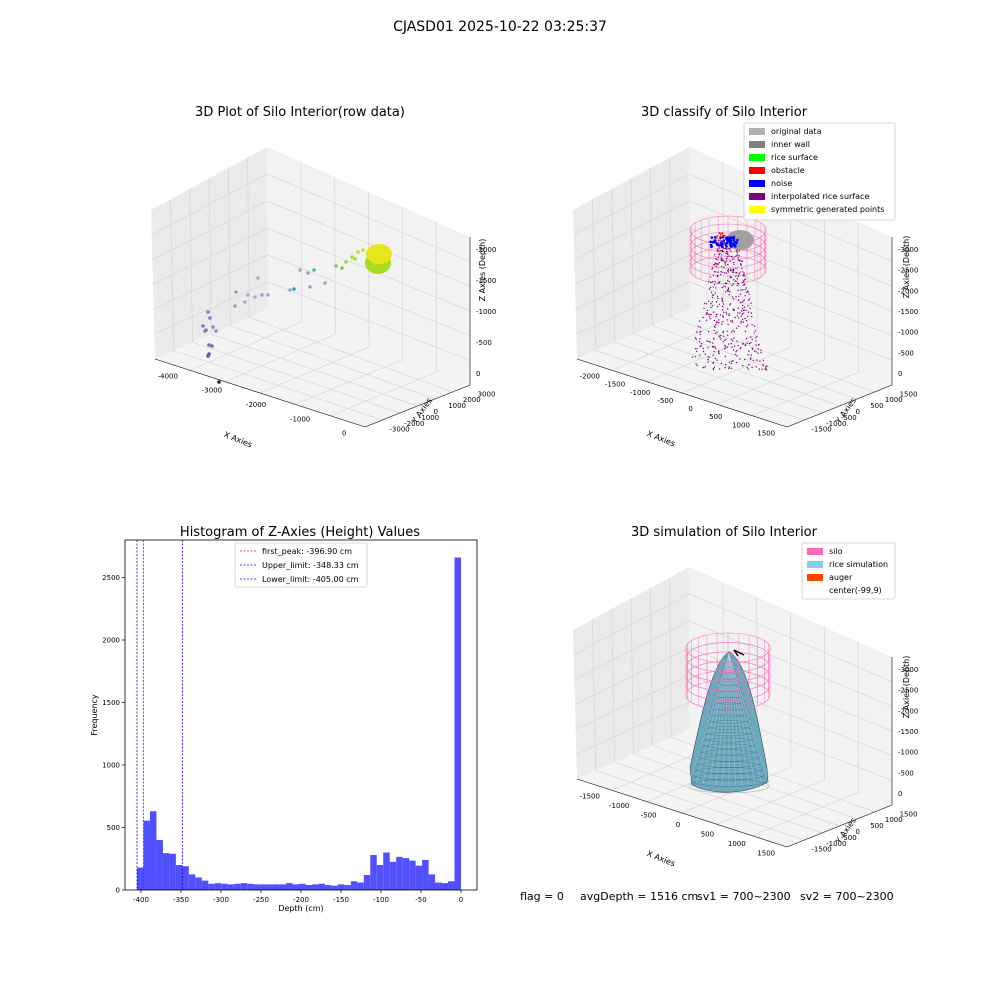  Describe the element at coordinates (690, 409) in the screenshot. I see `panel2-xtick-label: 0` at that location.